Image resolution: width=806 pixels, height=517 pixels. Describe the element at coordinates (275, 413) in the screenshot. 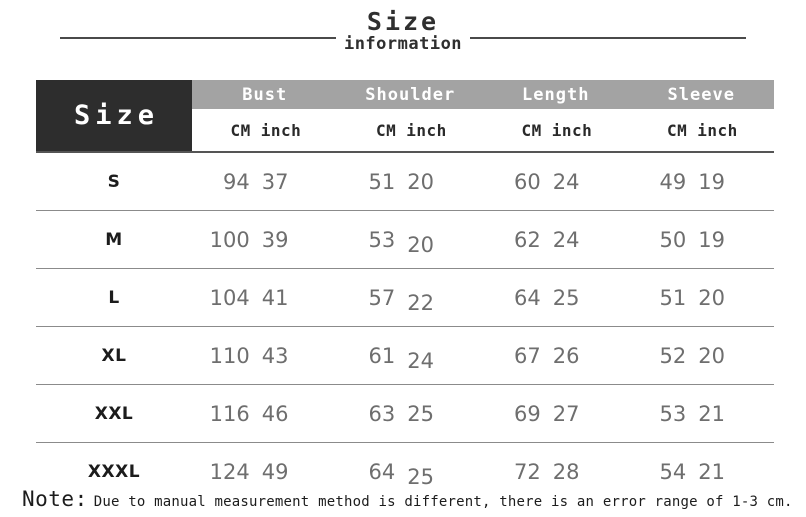

I see `value-inch: 46` at that location.